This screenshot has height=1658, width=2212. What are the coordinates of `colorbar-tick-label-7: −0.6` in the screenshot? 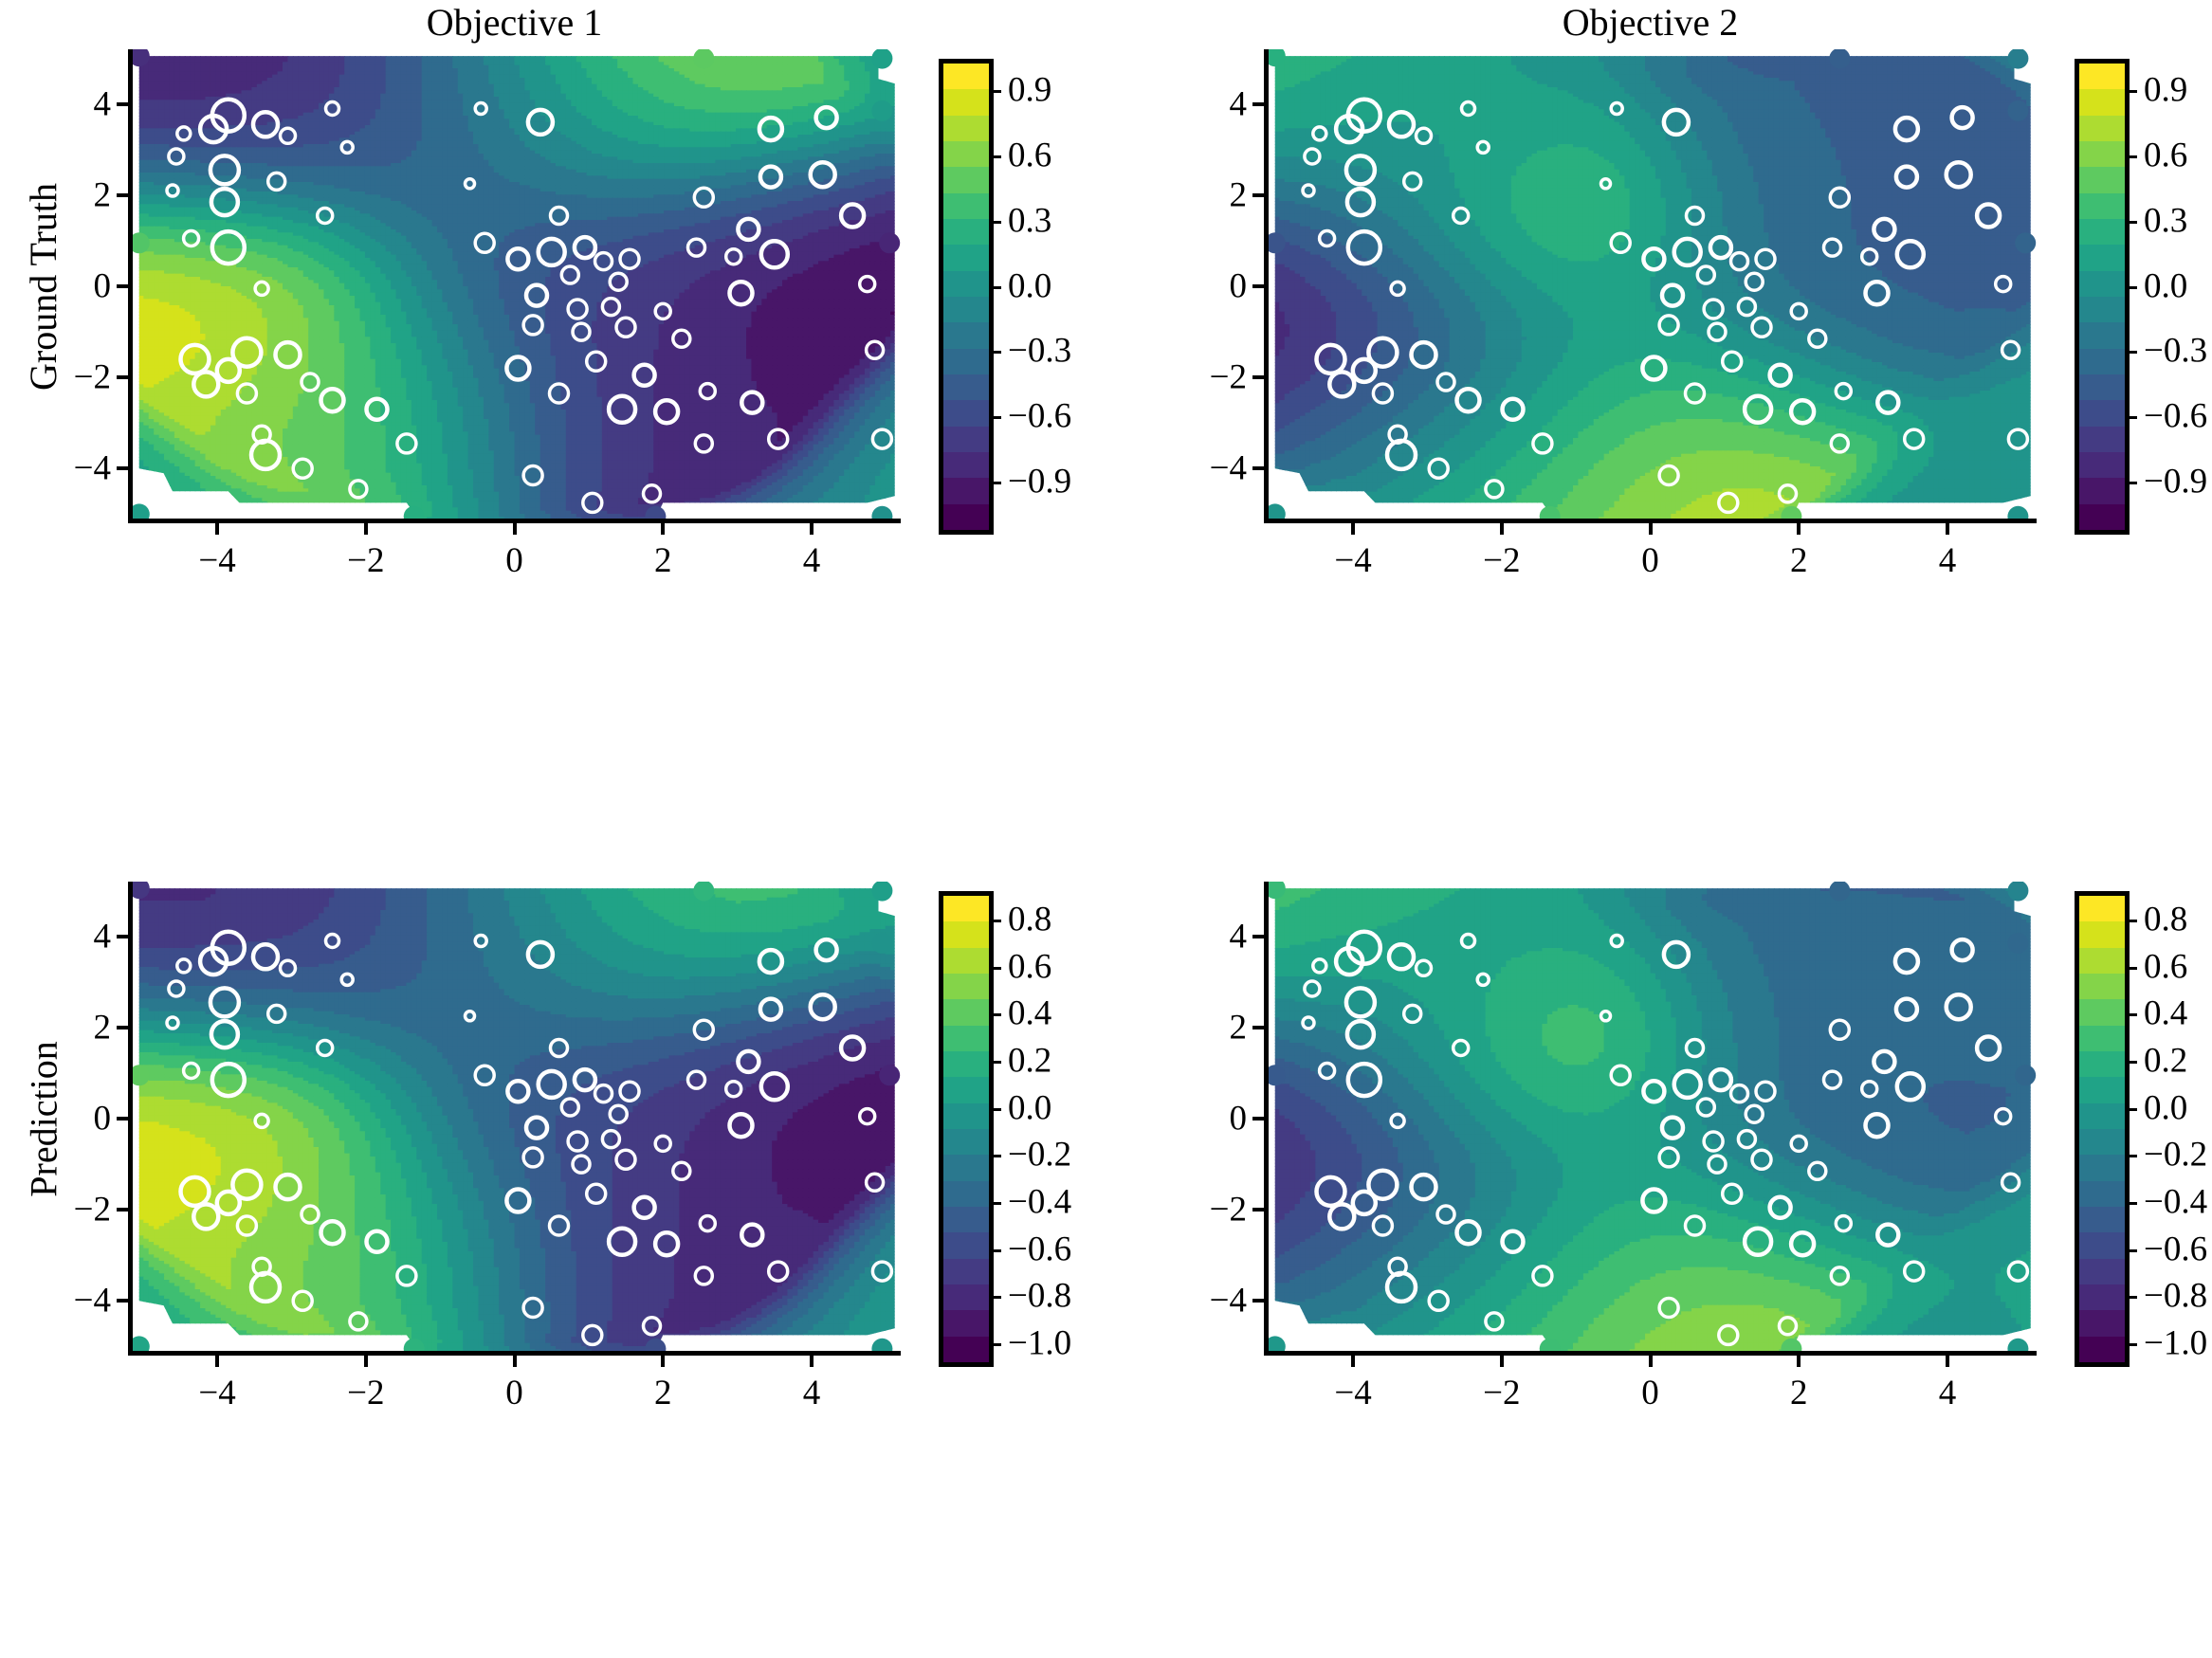 It's located at (2175, 1249).